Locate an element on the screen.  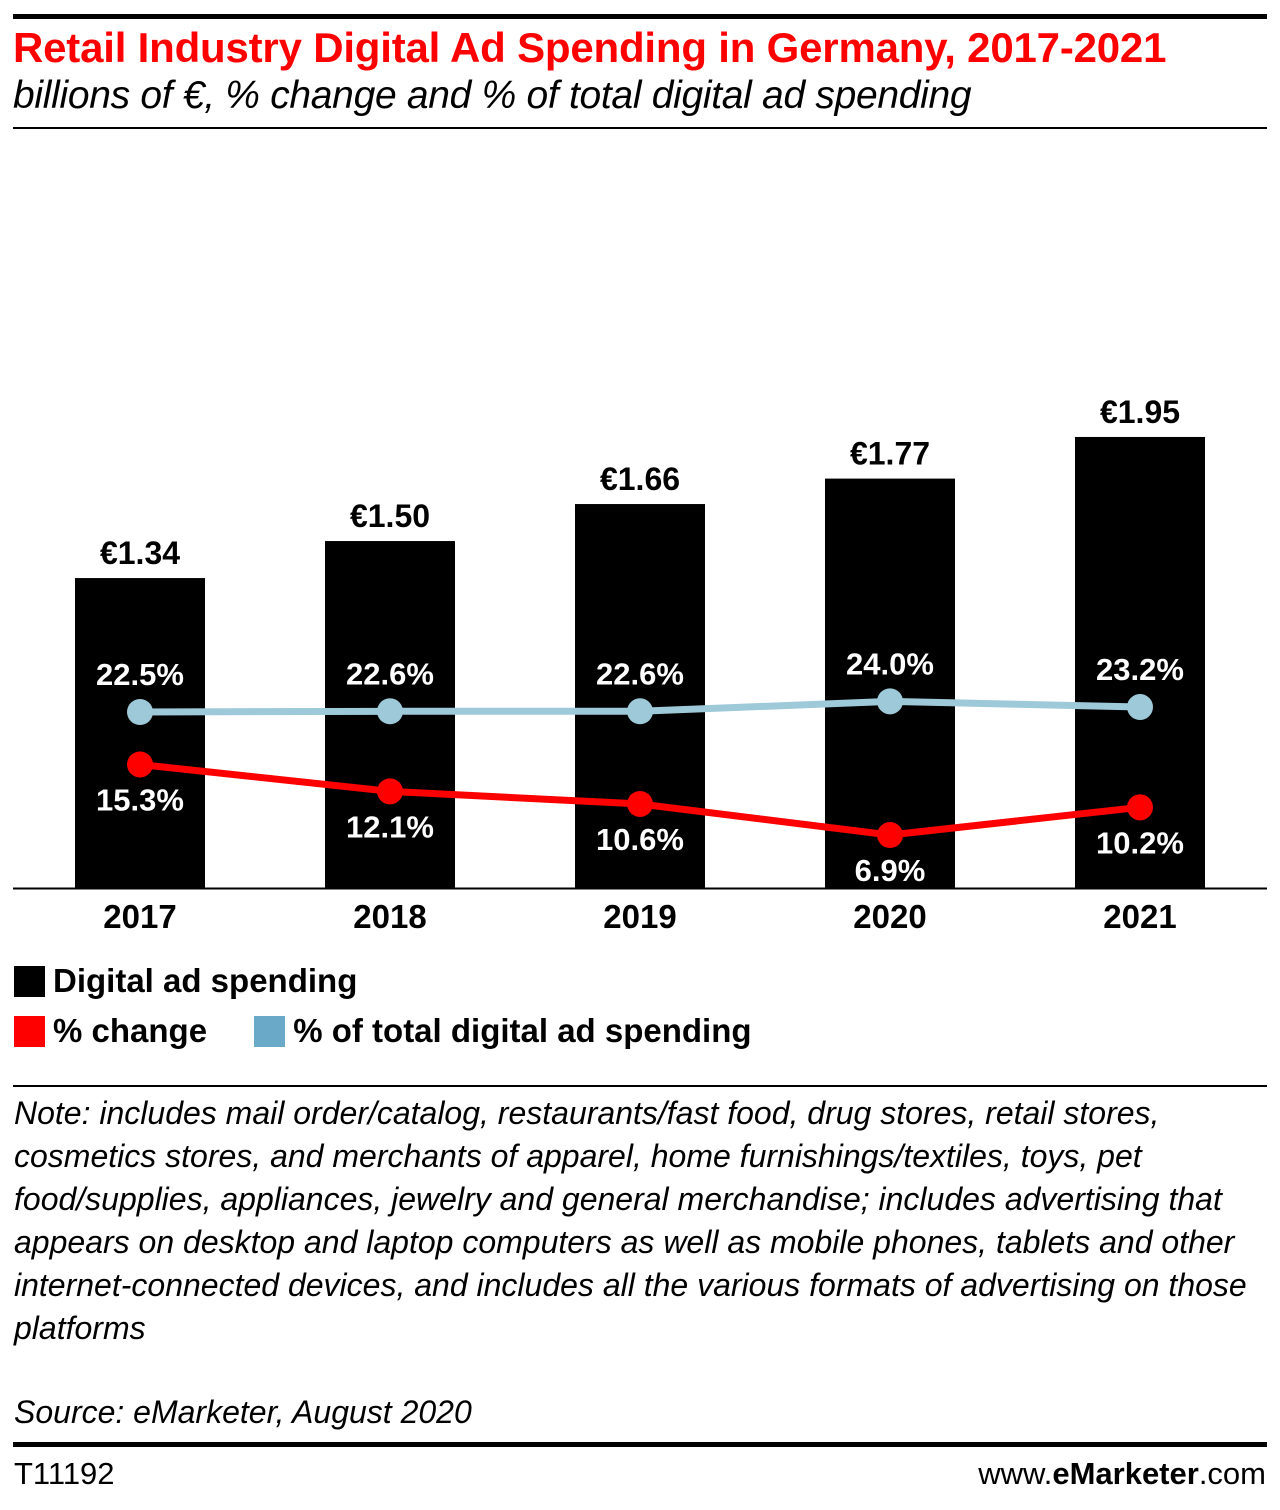
subtitle-rule is located at coordinates (640, 128).